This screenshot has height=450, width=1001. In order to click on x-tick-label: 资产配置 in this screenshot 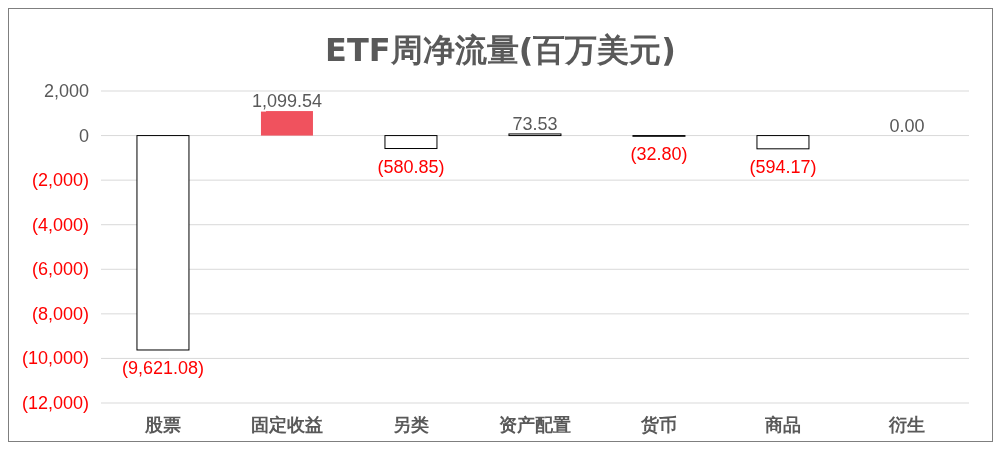, I will do `click(535, 424)`.